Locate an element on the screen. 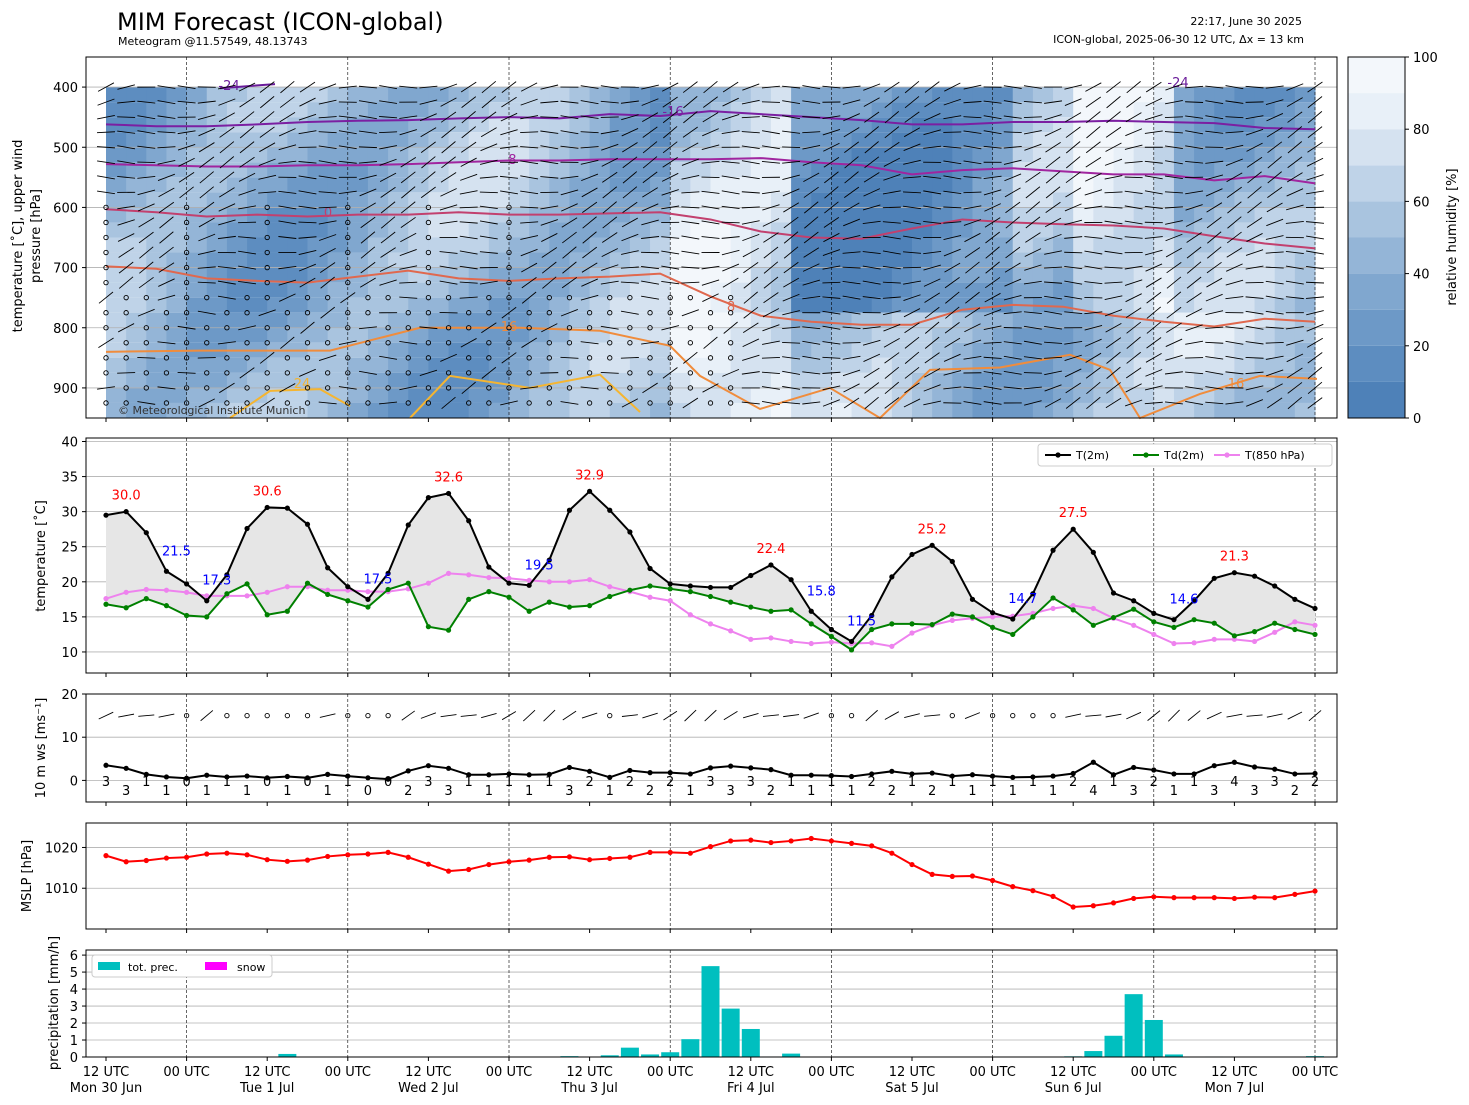  colorbar-tick-label: 20 is located at coordinates (1421, 347).